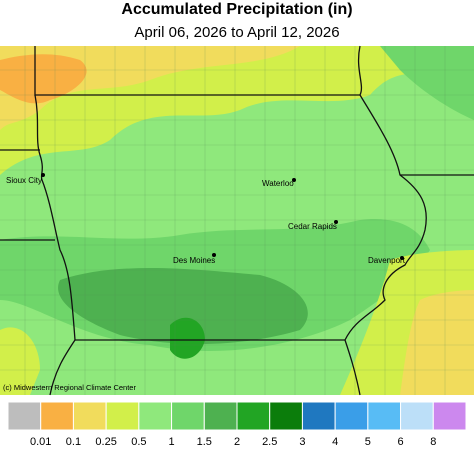 This screenshot has height=450, width=474. I want to click on city-label: Des Moines, so click(194, 260).